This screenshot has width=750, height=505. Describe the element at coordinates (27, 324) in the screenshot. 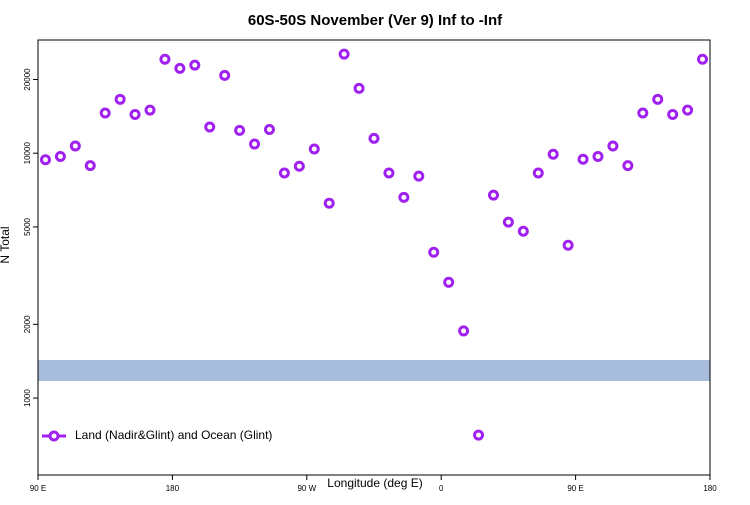

I see `y-tick-label: 2000` at that location.